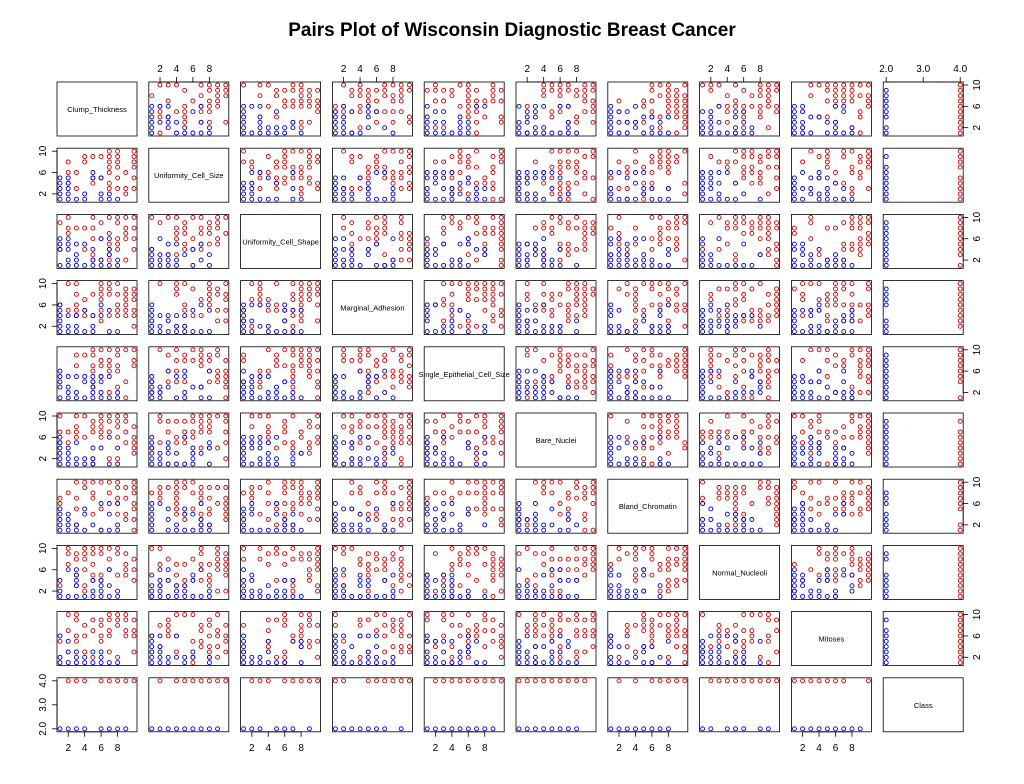 This screenshot has width=1024, height=784. I want to click on x-tick-label: 4.0, so click(960, 69).